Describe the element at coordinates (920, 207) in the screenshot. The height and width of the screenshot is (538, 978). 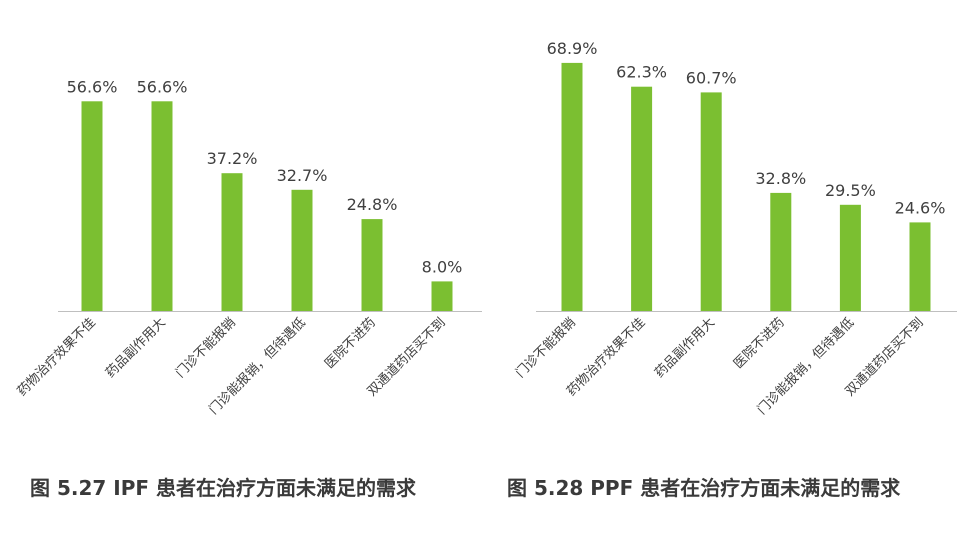
I see `data-label: 24.6%` at that location.